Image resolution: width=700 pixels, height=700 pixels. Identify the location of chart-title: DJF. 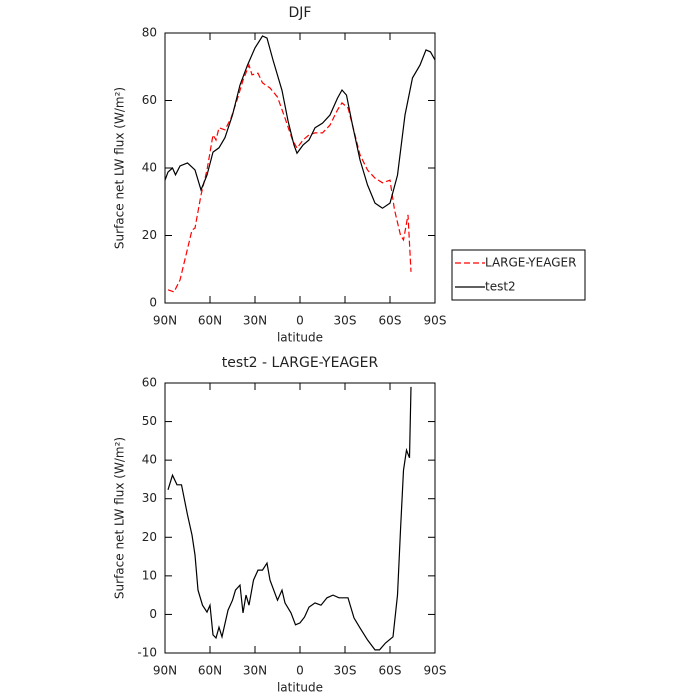
(300, 13).